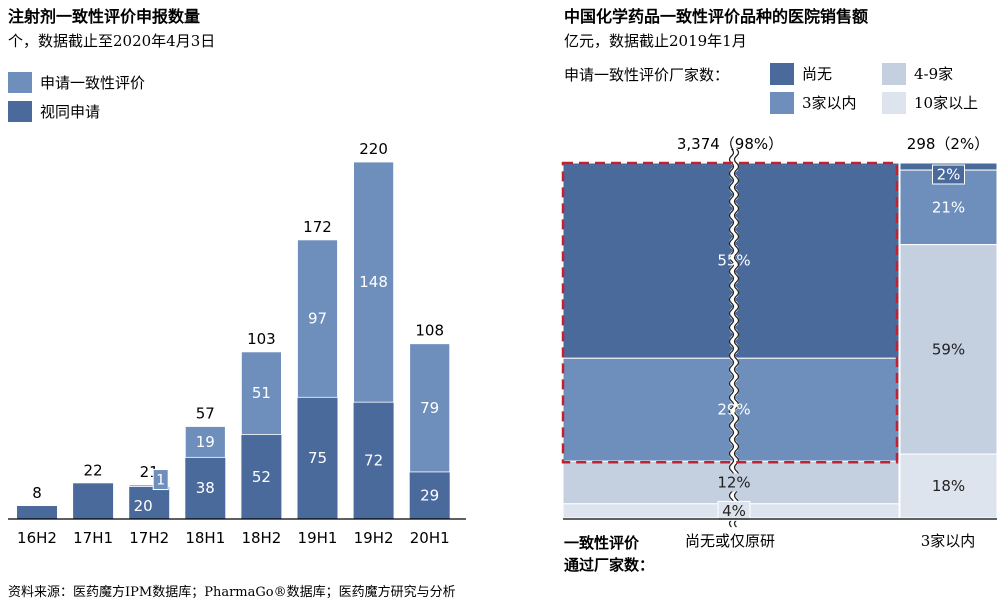 The height and width of the screenshot is (605, 1002). I want to click on right-x-label-left: 尚无或仅原研, so click(730, 541).